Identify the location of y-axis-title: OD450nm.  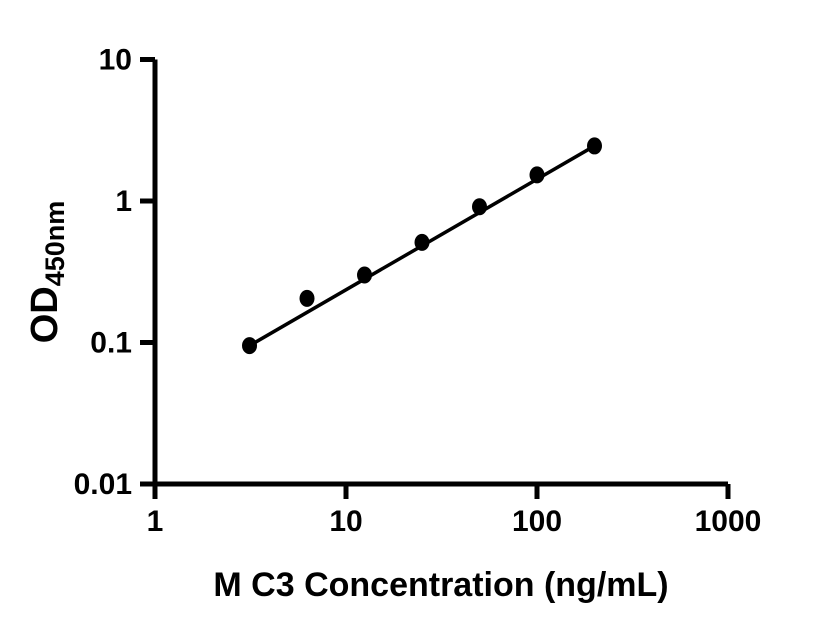
(47, 272).